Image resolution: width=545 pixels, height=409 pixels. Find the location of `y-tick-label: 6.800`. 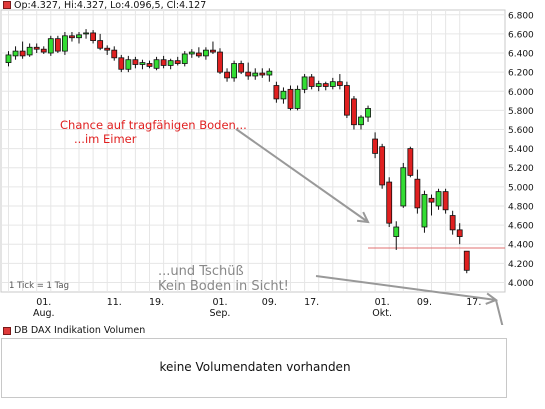

y-tick-label: 6.800 is located at coordinates (521, 16).